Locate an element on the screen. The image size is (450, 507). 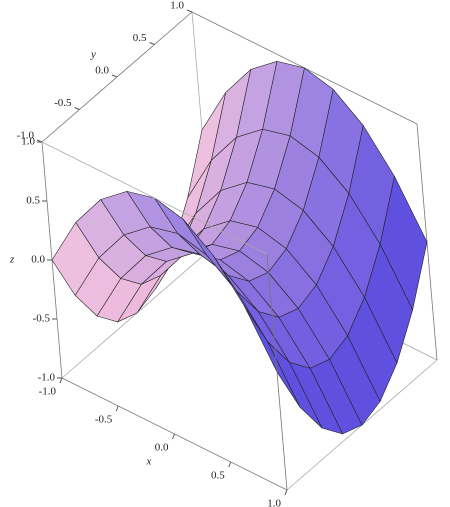
x-tick-label: 0.5 is located at coordinates (218, 476).